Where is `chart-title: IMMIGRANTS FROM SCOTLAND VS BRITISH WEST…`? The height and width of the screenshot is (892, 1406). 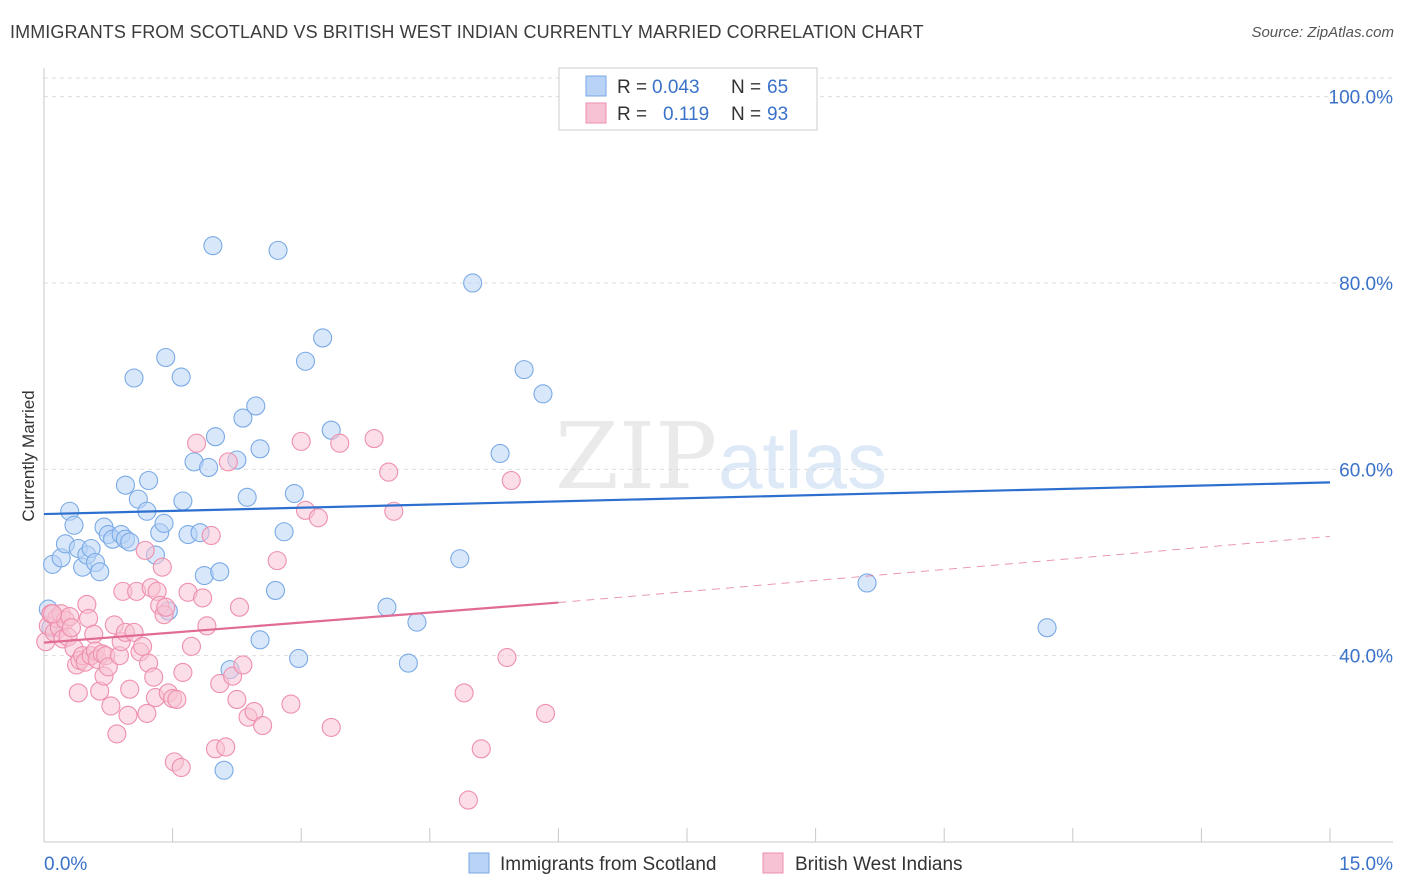 chart-title: IMMIGRANTS FROM SCOTLAND VS BRITISH WEST… is located at coordinates (467, 32).